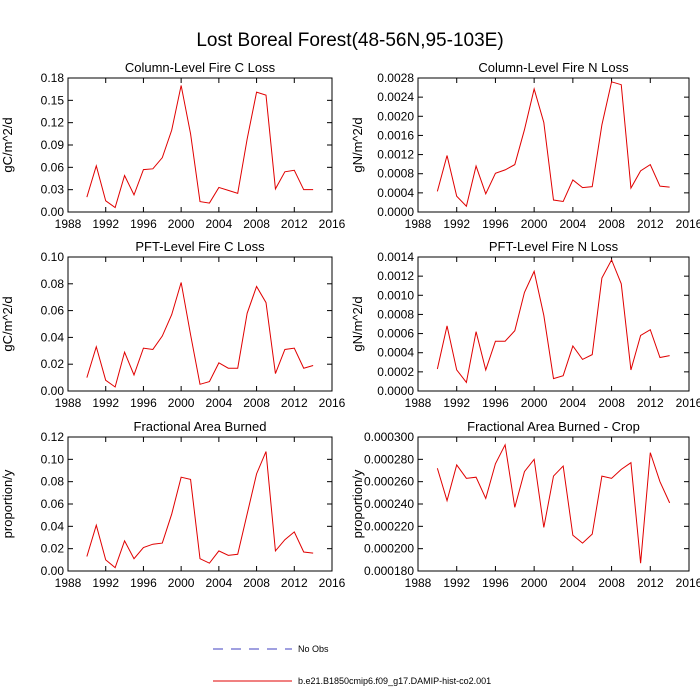 Image resolution: width=700 pixels, height=700 pixels. What do you see at coordinates (389, 459) in the screenshot?
I see `y-tick-label: 0.000280` at bounding box center [389, 459].